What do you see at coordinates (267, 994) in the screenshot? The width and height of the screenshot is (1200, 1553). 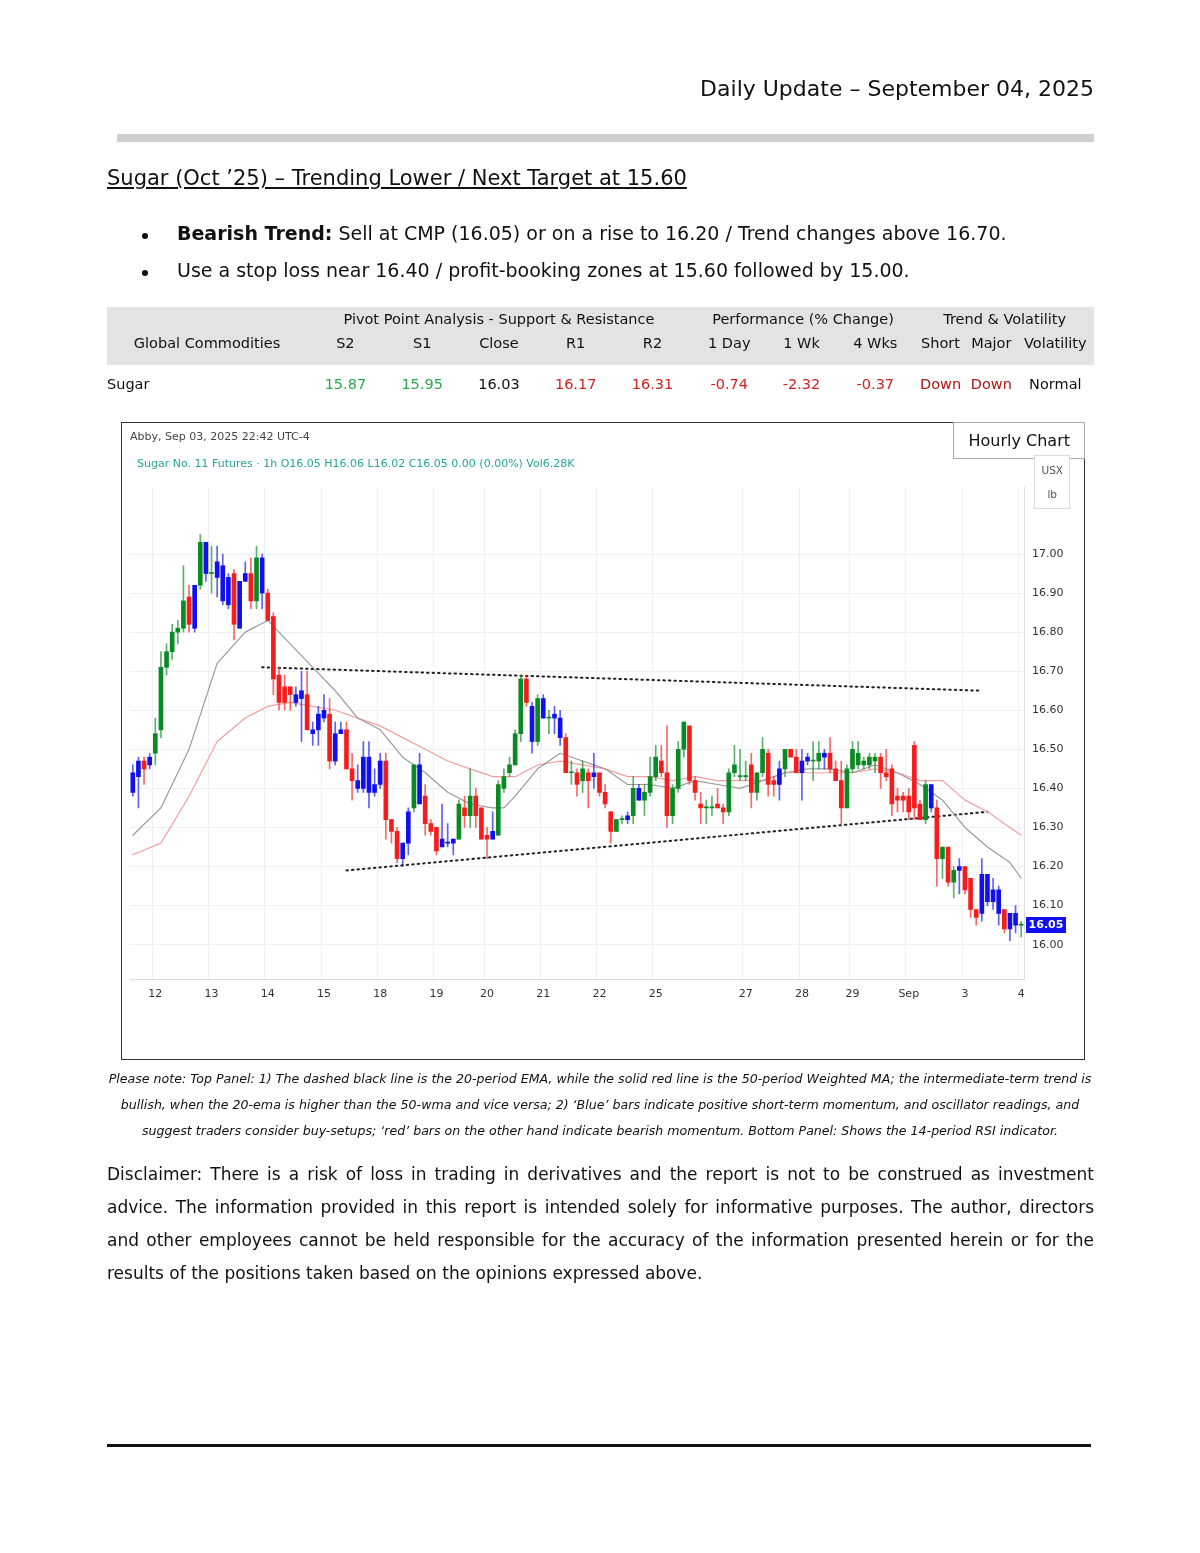 I see `x-tick-label: 14` at bounding box center [267, 994].